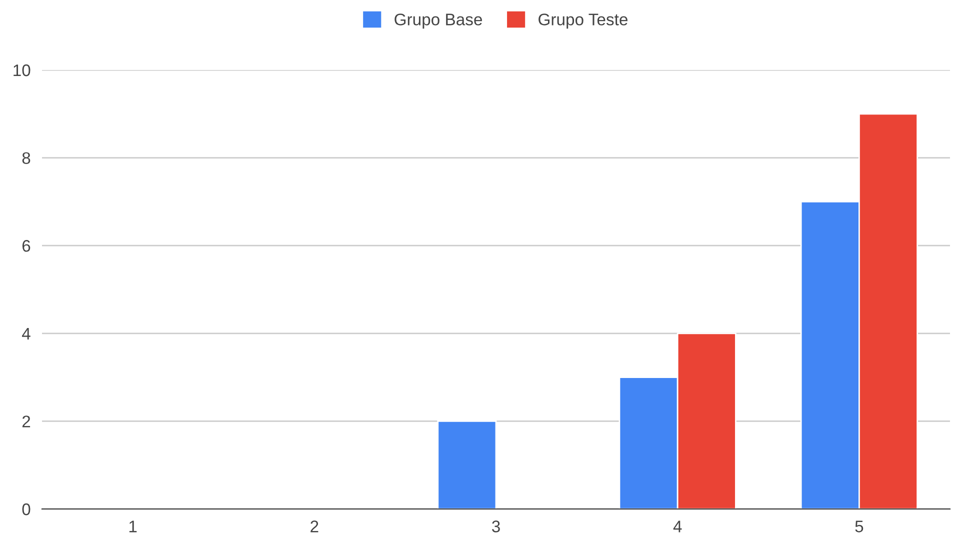  What do you see at coordinates (133, 526) in the screenshot?
I see `x-tick-label: 1` at bounding box center [133, 526].